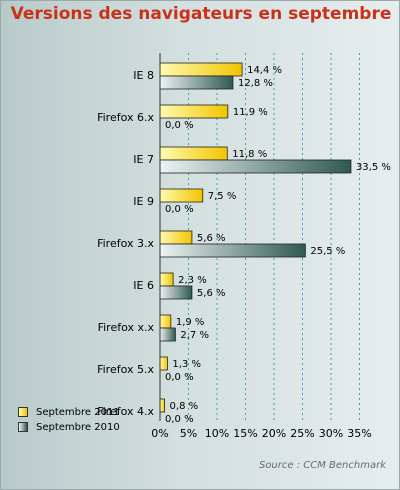 The width and height of the screenshot is (400, 490). I want to click on data-label: 2,7 %, so click(194, 335).